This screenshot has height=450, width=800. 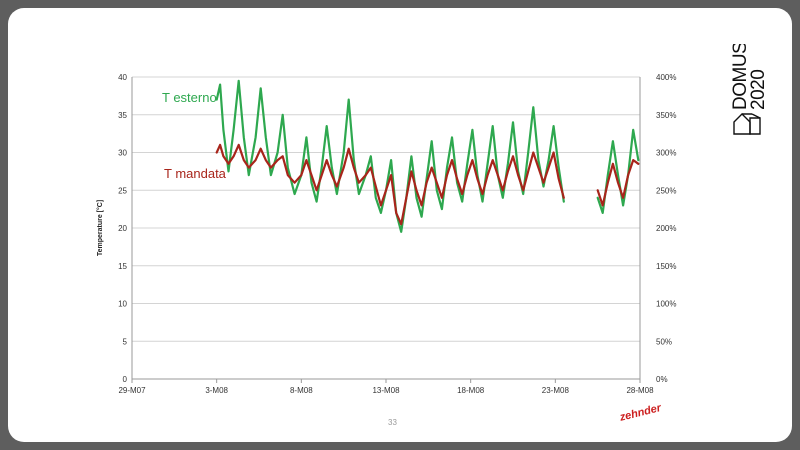 What do you see at coordinates (125, 379) in the screenshot?
I see `y-tick-label: 0` at bounding box center [125, 379].